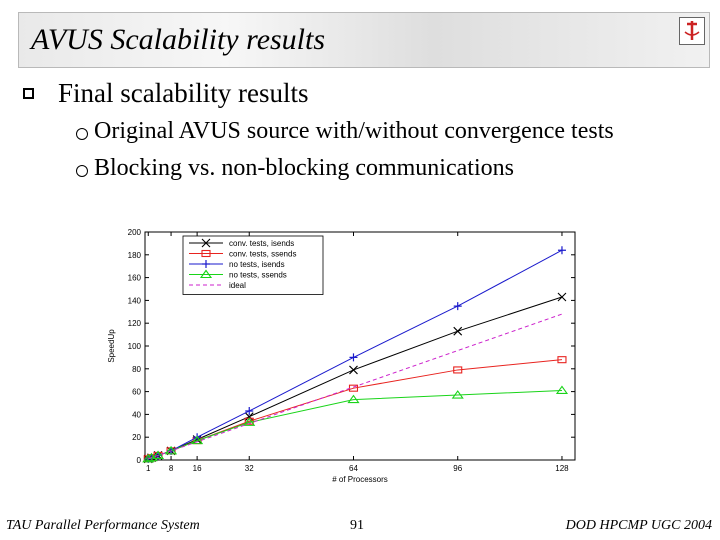 The height and width of the screenshot is (540, 720). Describe the element at coordinates (148, 468) in the screenshot. I see `x-tick-label: 1` at that location.